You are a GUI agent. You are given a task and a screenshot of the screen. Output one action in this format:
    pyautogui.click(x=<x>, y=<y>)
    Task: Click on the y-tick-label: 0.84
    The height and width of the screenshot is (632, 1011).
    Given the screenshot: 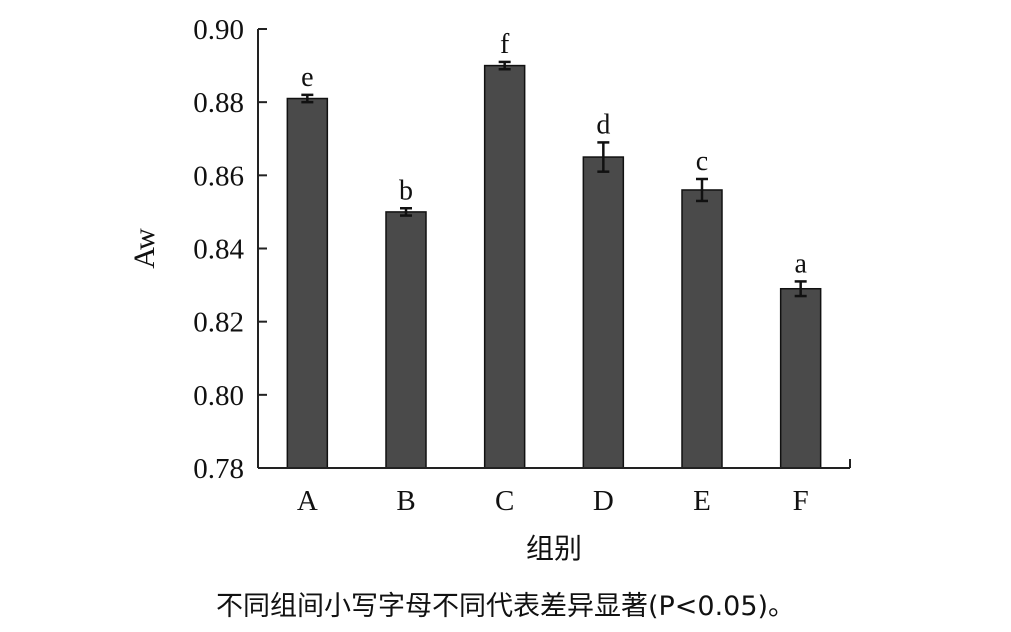 What is the action you would take?
    pyautogui.click(x=218, y=250)
    